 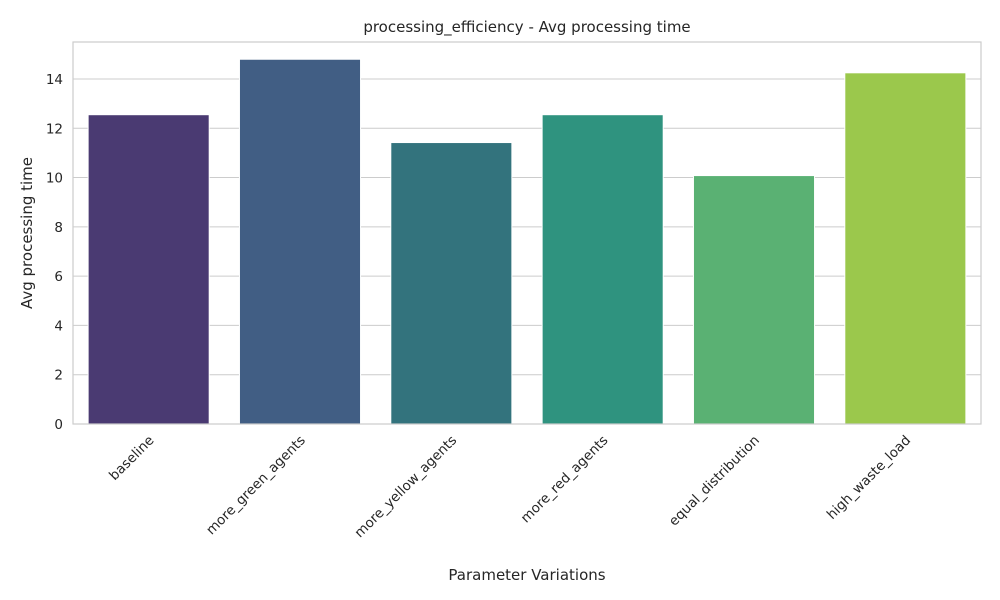 I want to click on y-tick-label: 2, so click(x=58, y=376).